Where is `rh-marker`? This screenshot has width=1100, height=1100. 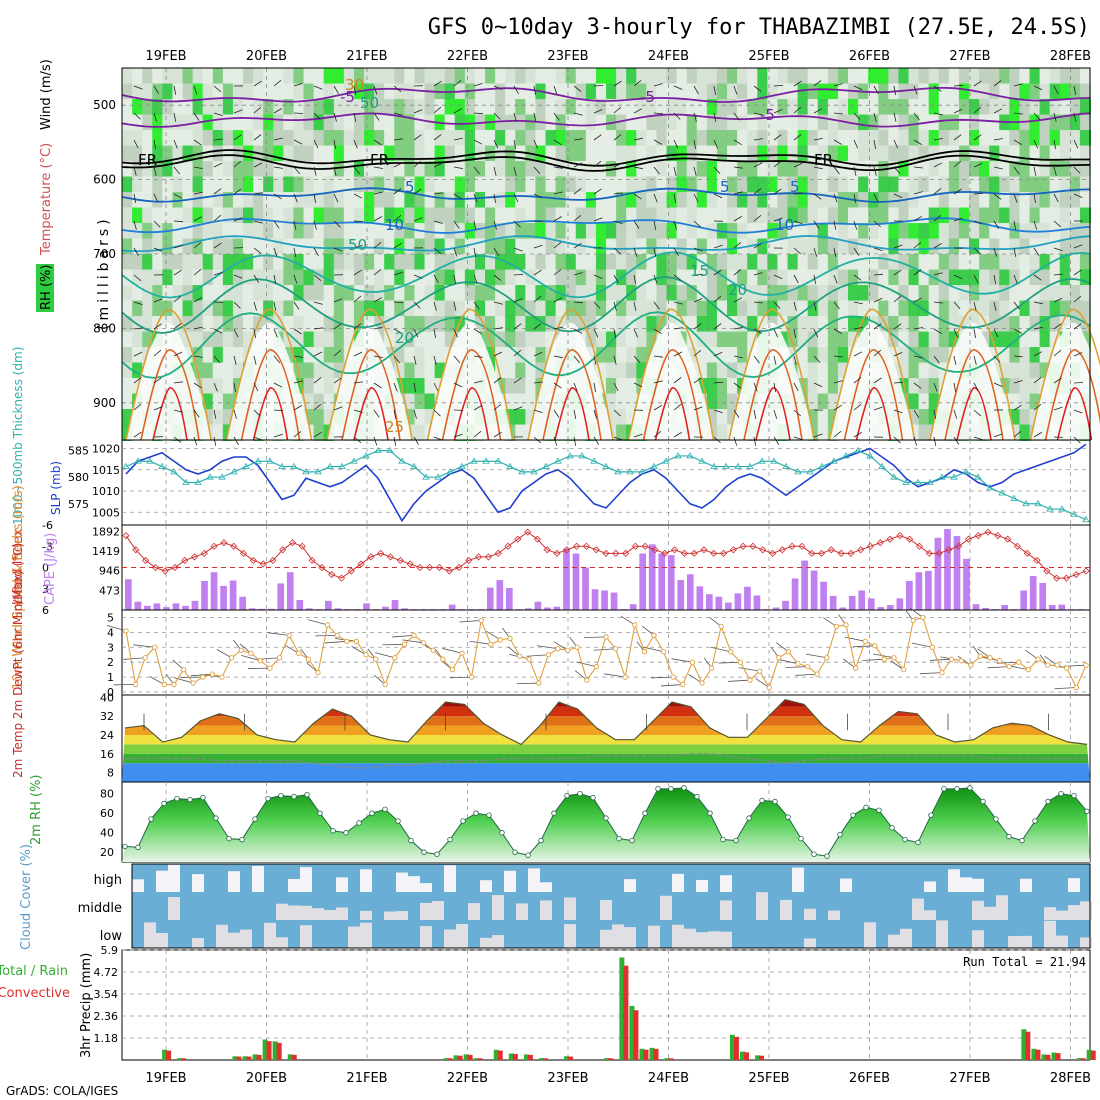 rh-marker is located at coordinates (502, 833).